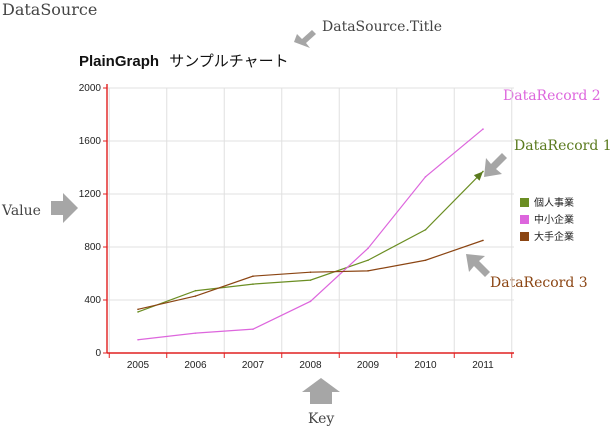 Image resolution: width=615 pixels, height=433 pixels. Describe the element at coordinates (21, 211) in the screenshot. I see `annotation-value: Value` at that location.